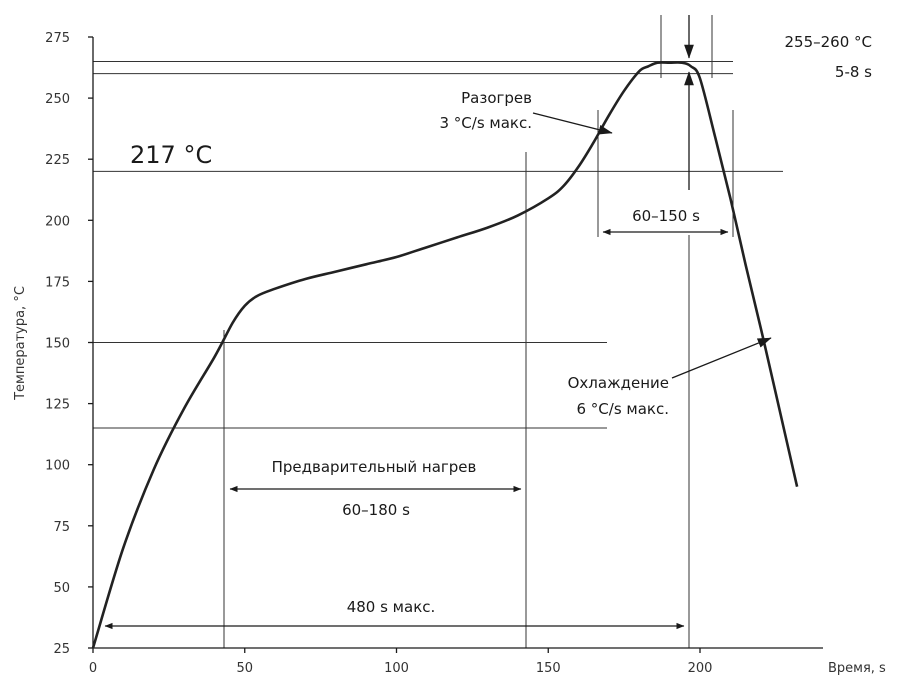 The height and width of the screenshot is (679, 903). I want to click on y-tick-label: 275, so click(57, 38).